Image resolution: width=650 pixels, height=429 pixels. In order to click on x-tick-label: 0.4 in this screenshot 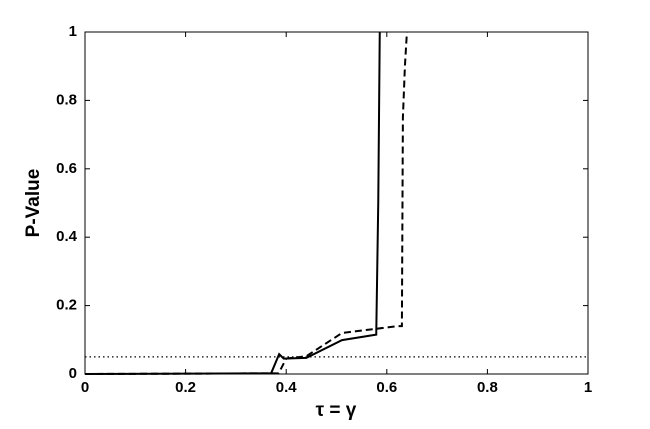, I will do `click(287, 387)`.